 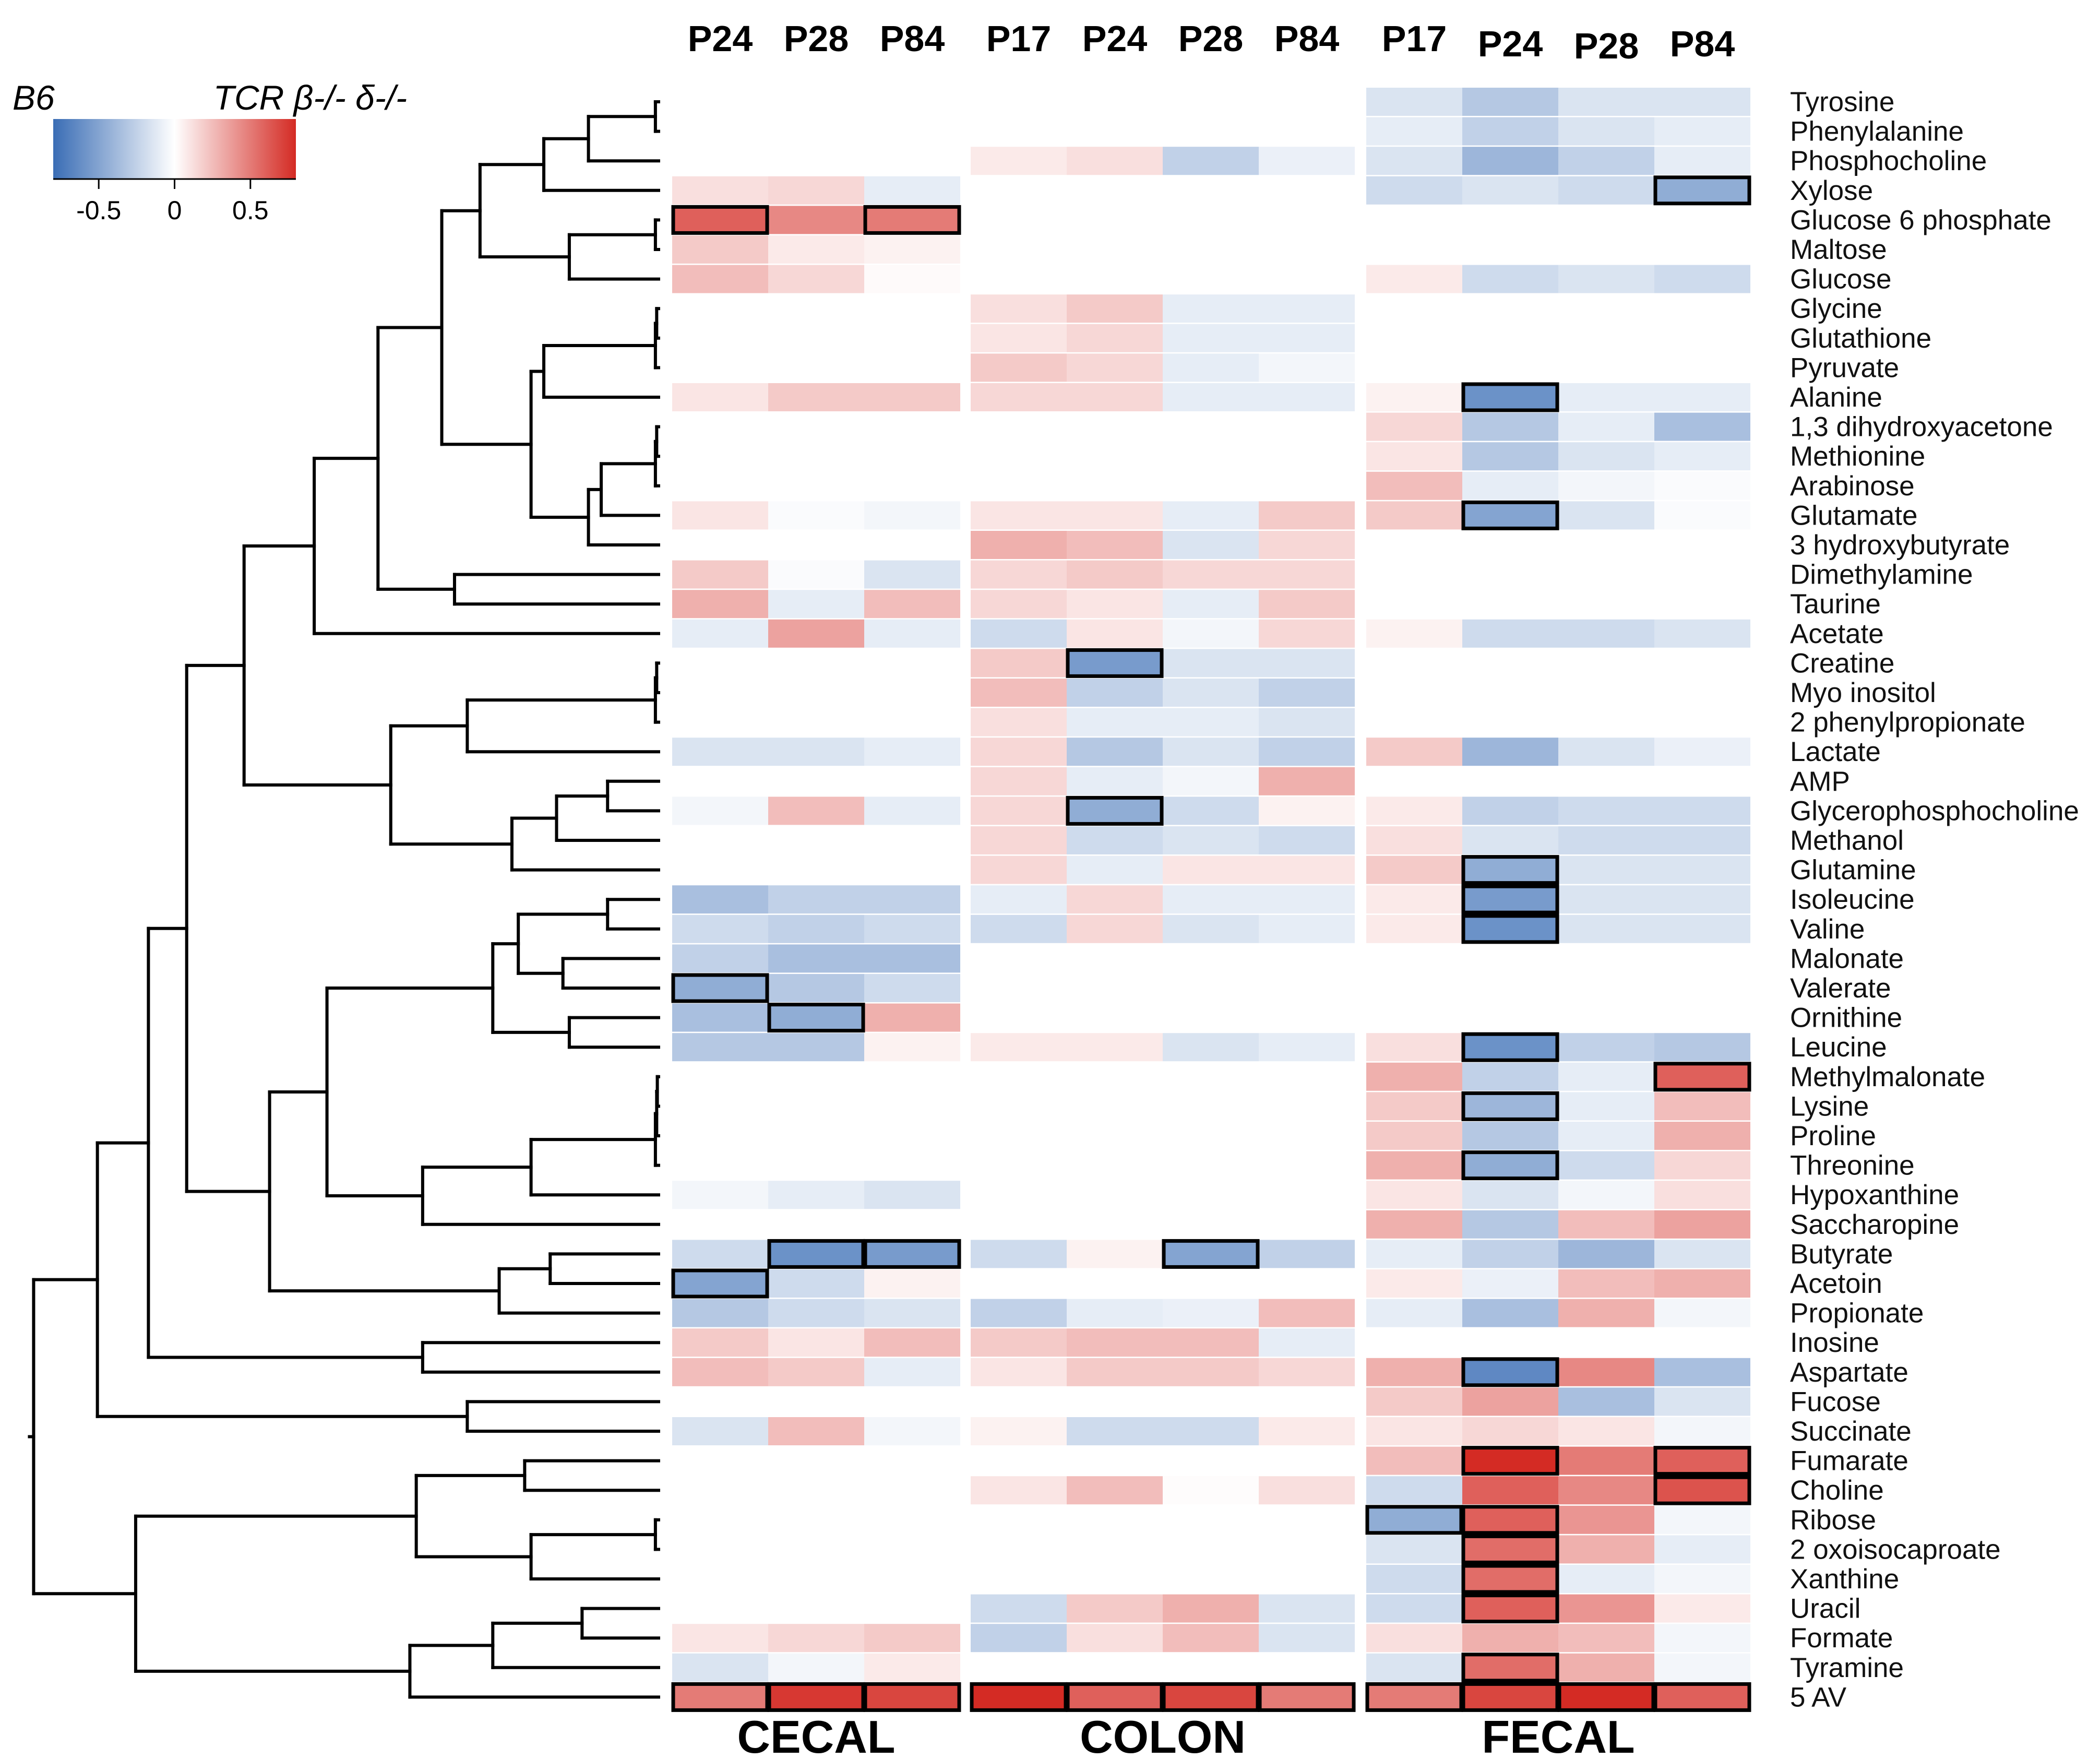 I want to click on row-label-3-hydroxybutyrate: 3 hydroxybutyrate, so click(x=1900, y=545).